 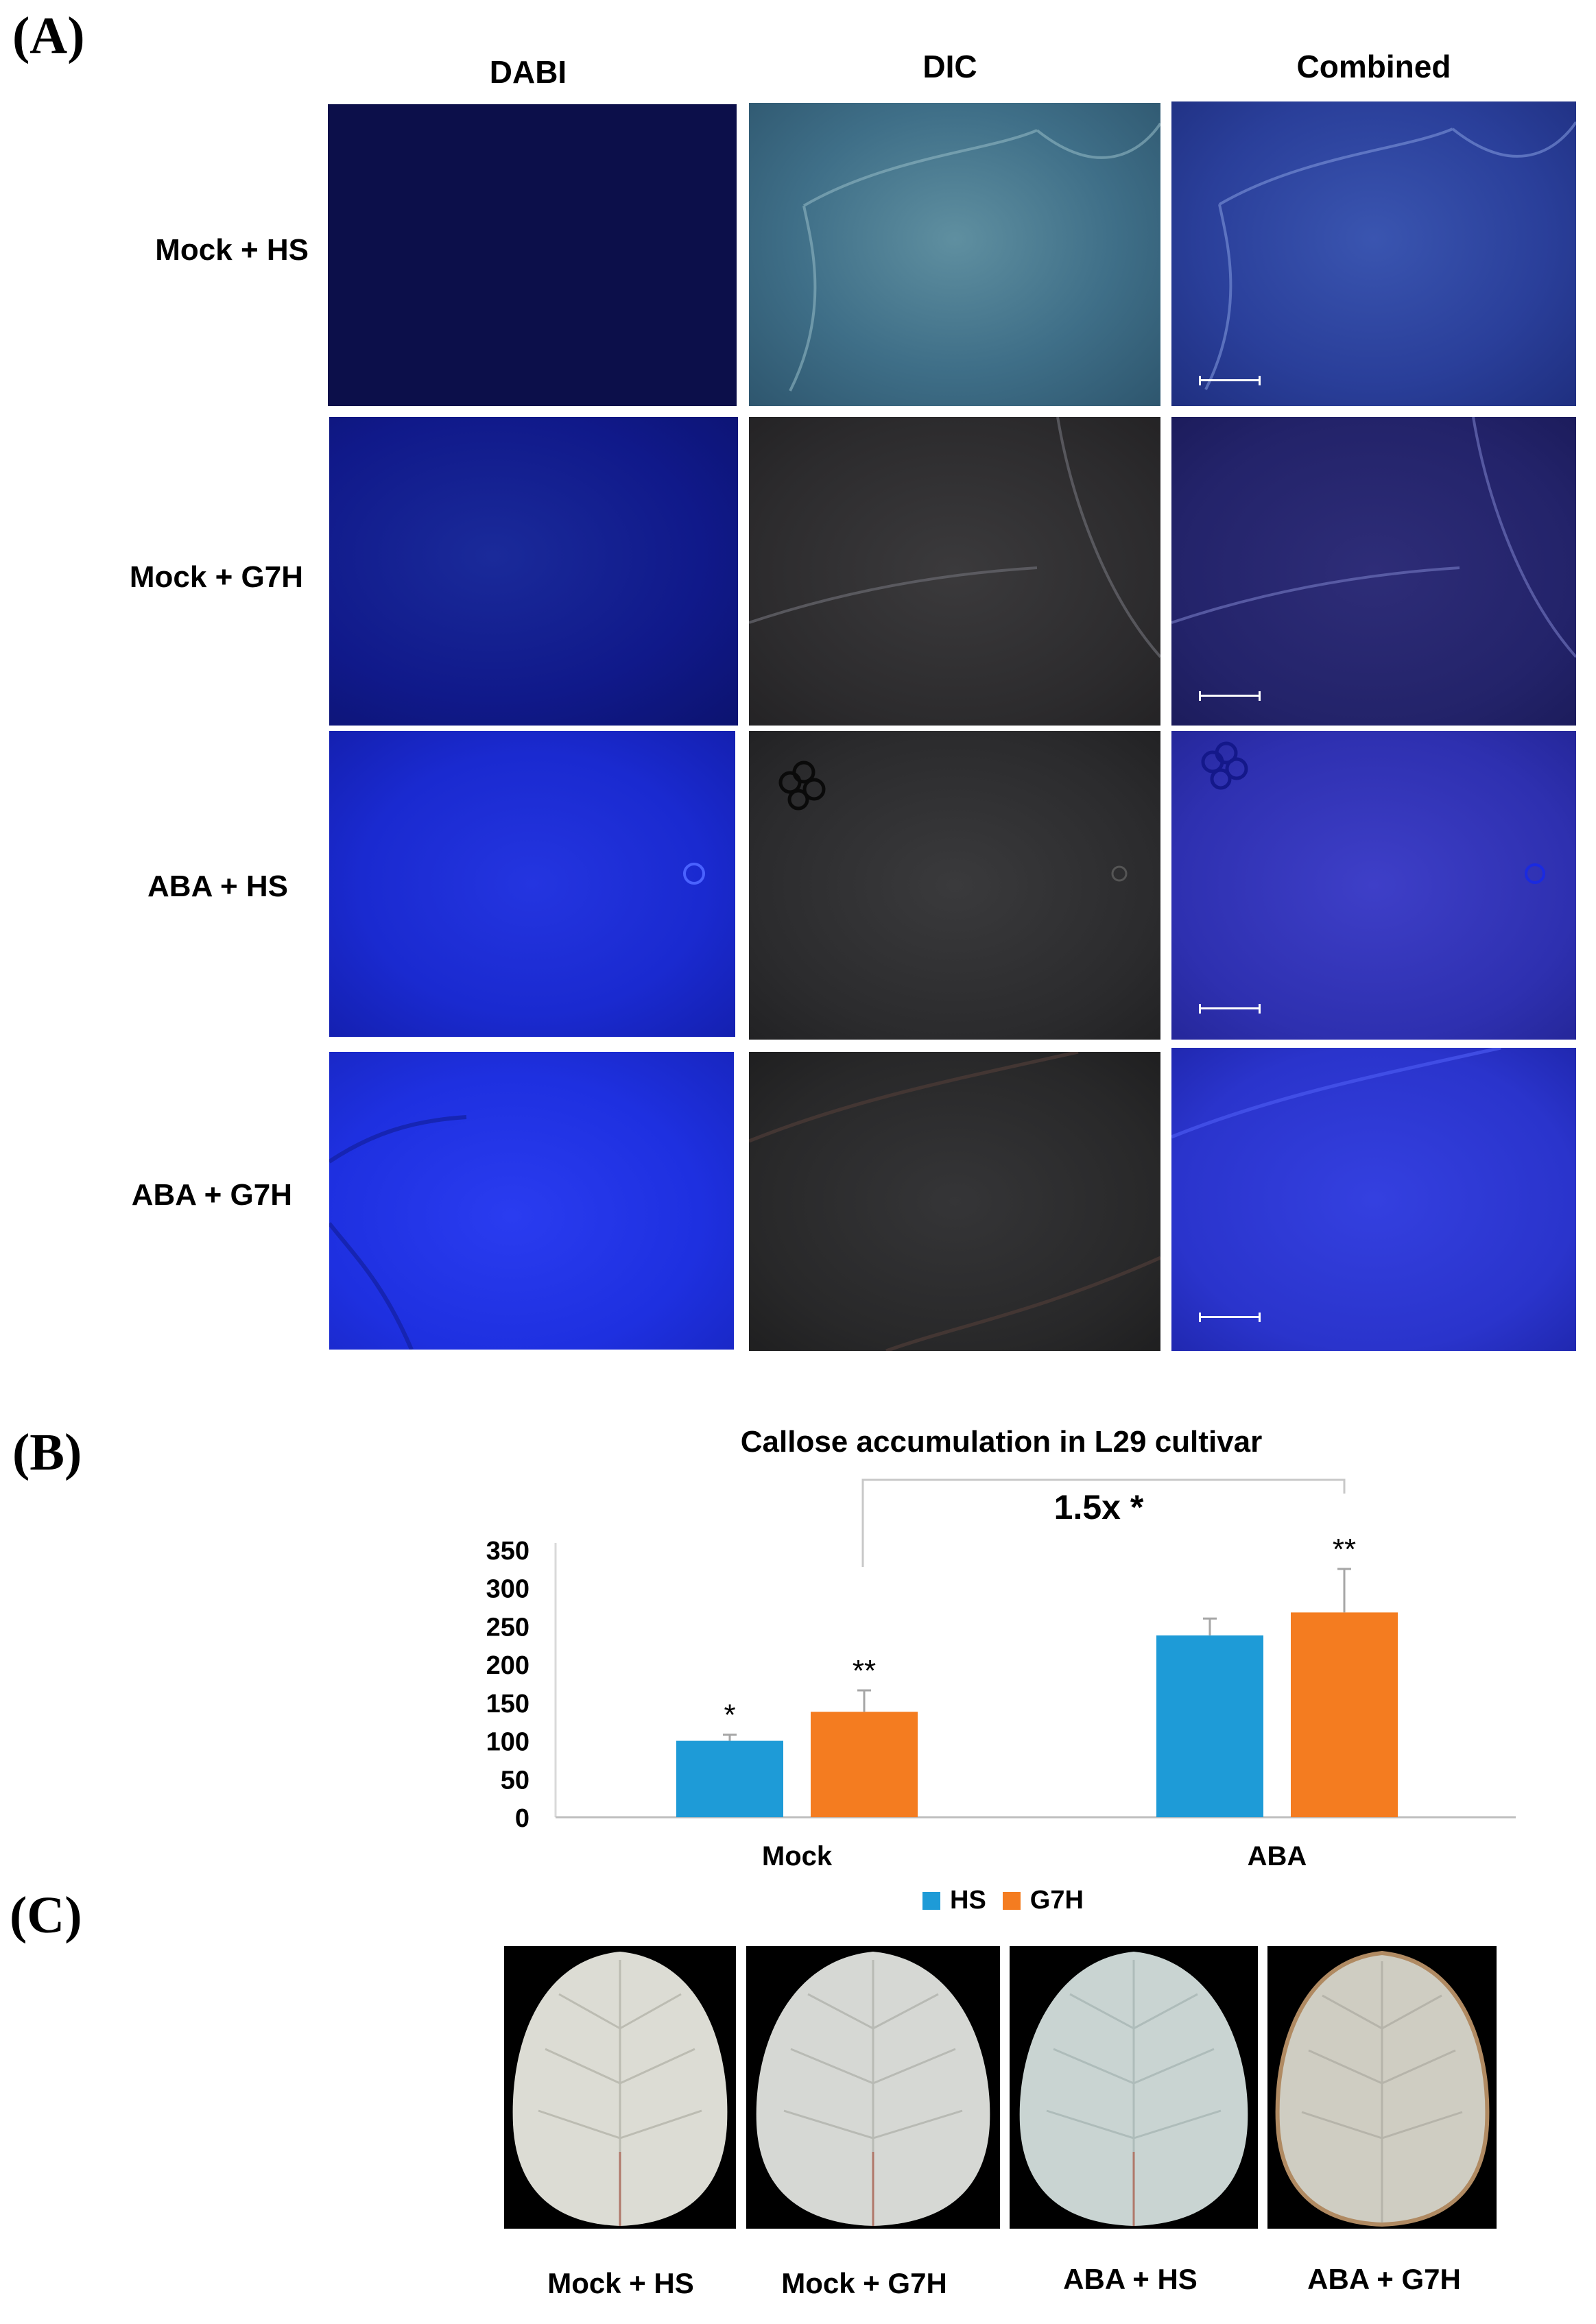 What do you see at coordinates (955, 1201) in the screenshot?
I see `micrograph-dic-aba-g7h` at bounding box center [955, 1201].